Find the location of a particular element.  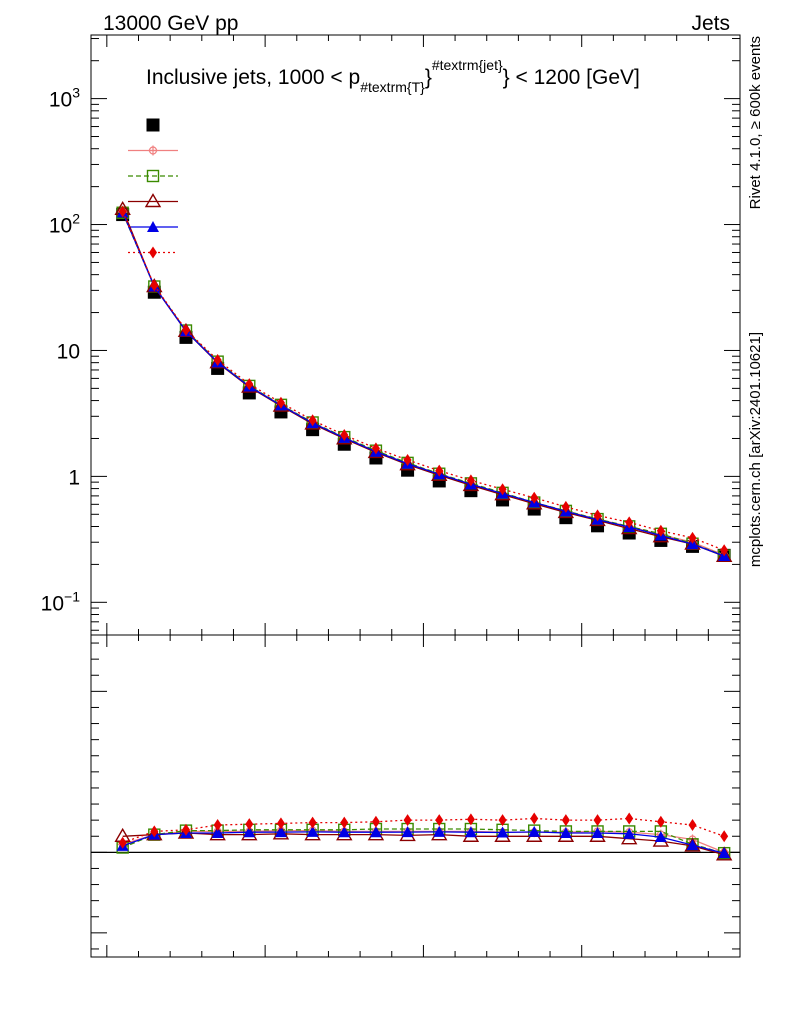

legend-entry-herwig-7-2-1-default is located at coordinates (153, 176).